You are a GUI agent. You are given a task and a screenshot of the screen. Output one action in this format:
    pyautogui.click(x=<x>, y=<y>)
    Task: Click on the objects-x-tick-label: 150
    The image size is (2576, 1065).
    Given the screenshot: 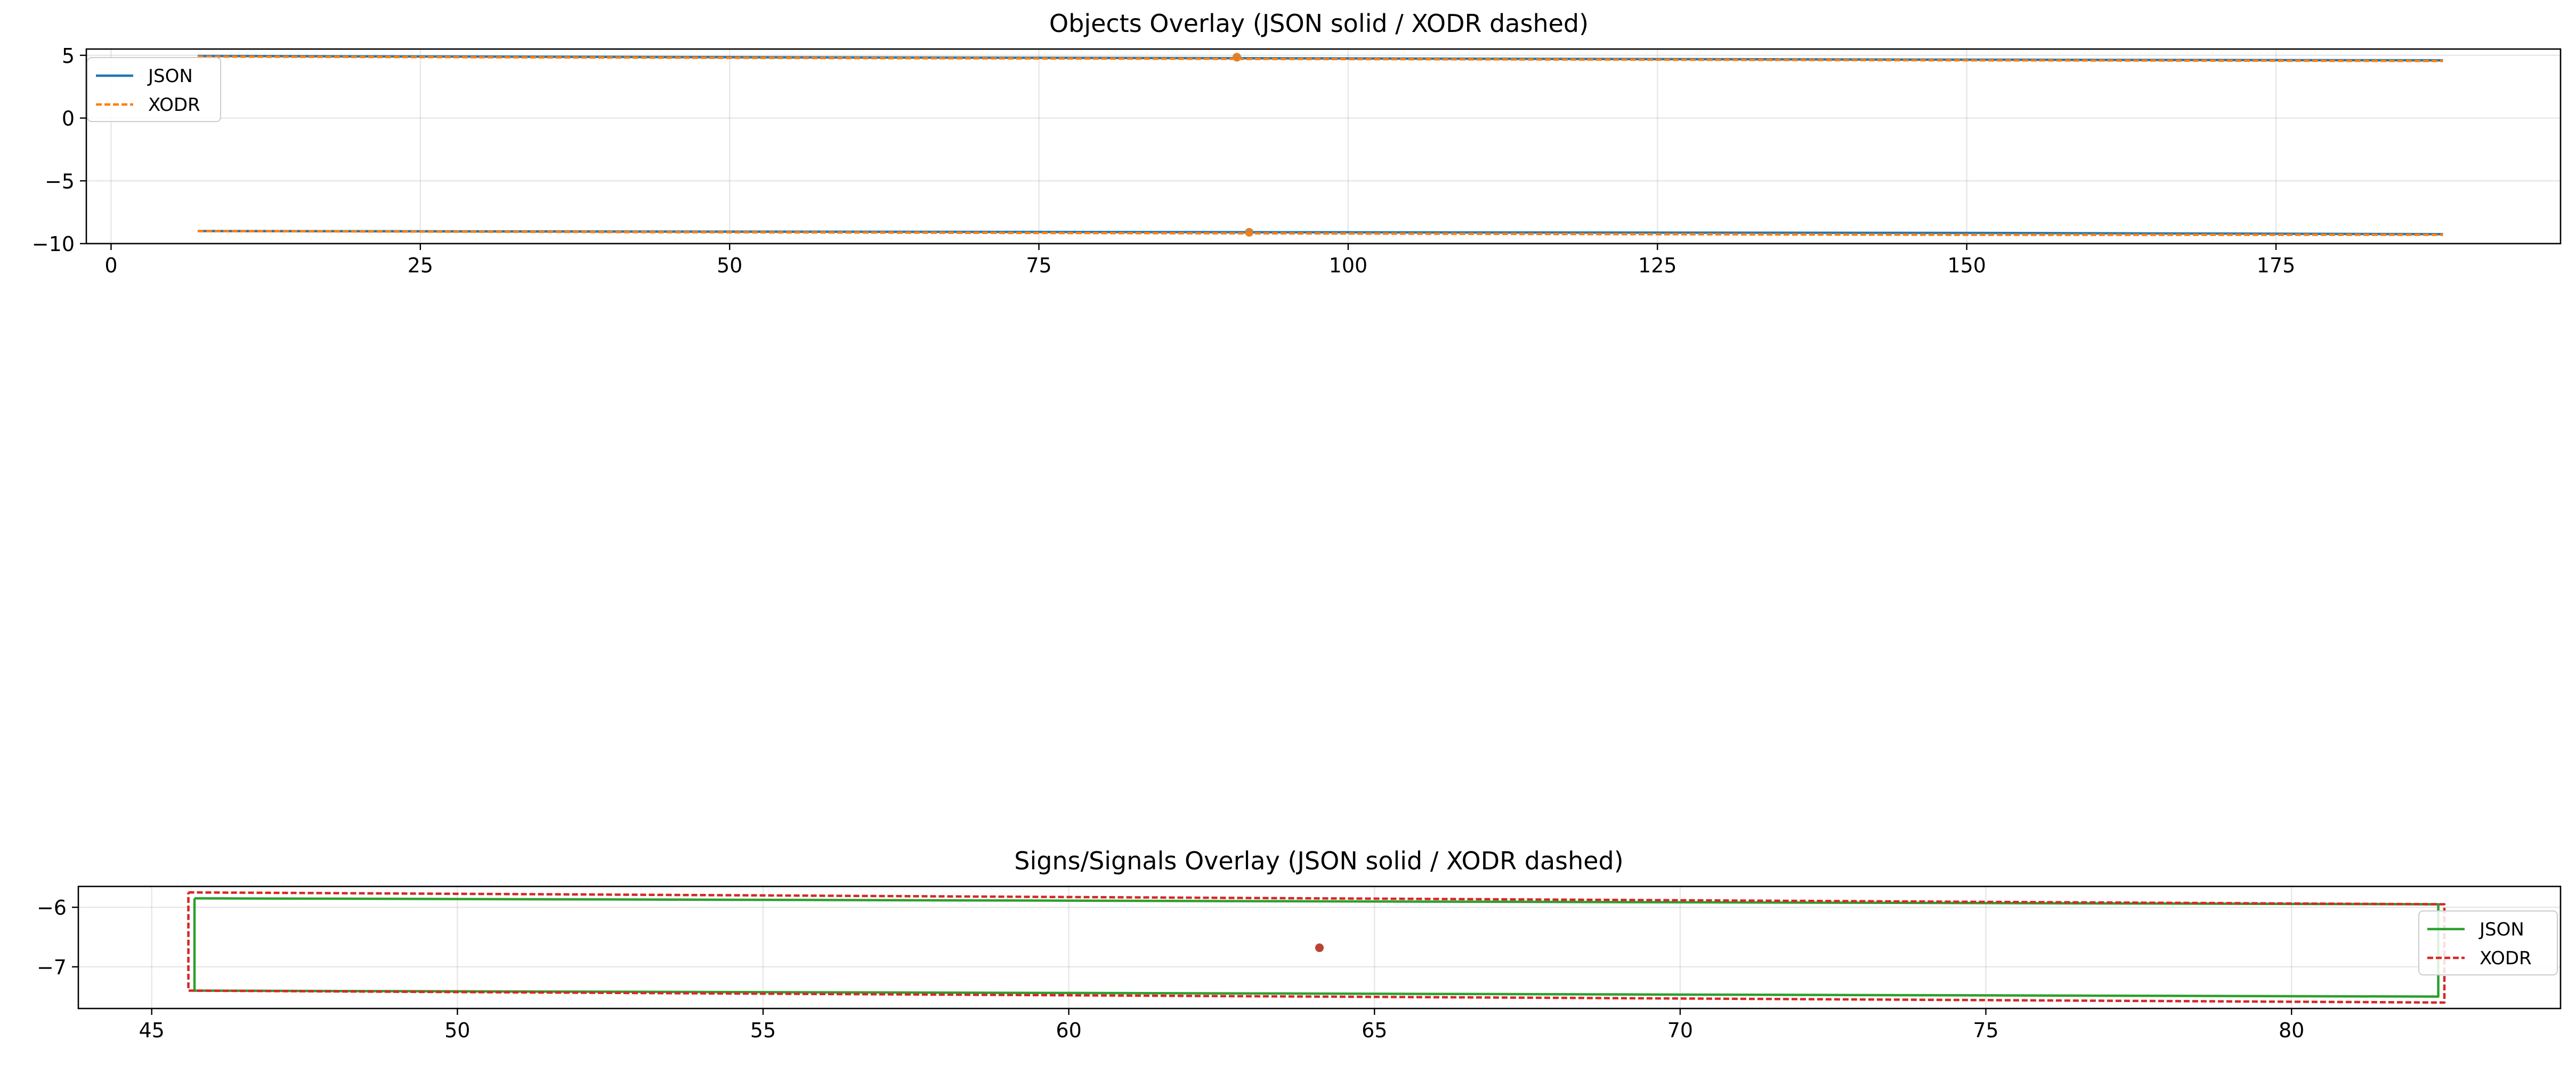 What is the action you would take?
    pyautogui.click(x=1967, y=265)
    